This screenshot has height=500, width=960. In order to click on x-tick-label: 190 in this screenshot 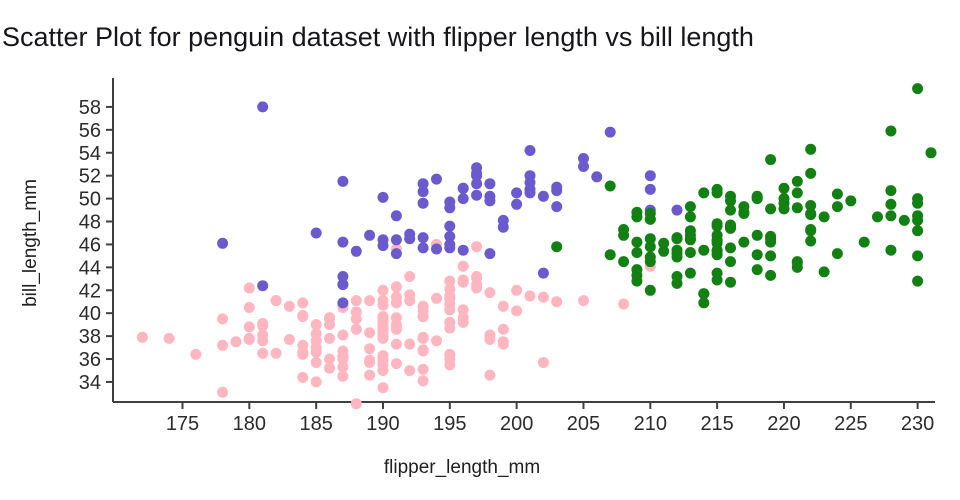, I will do `click(382, 424)`.